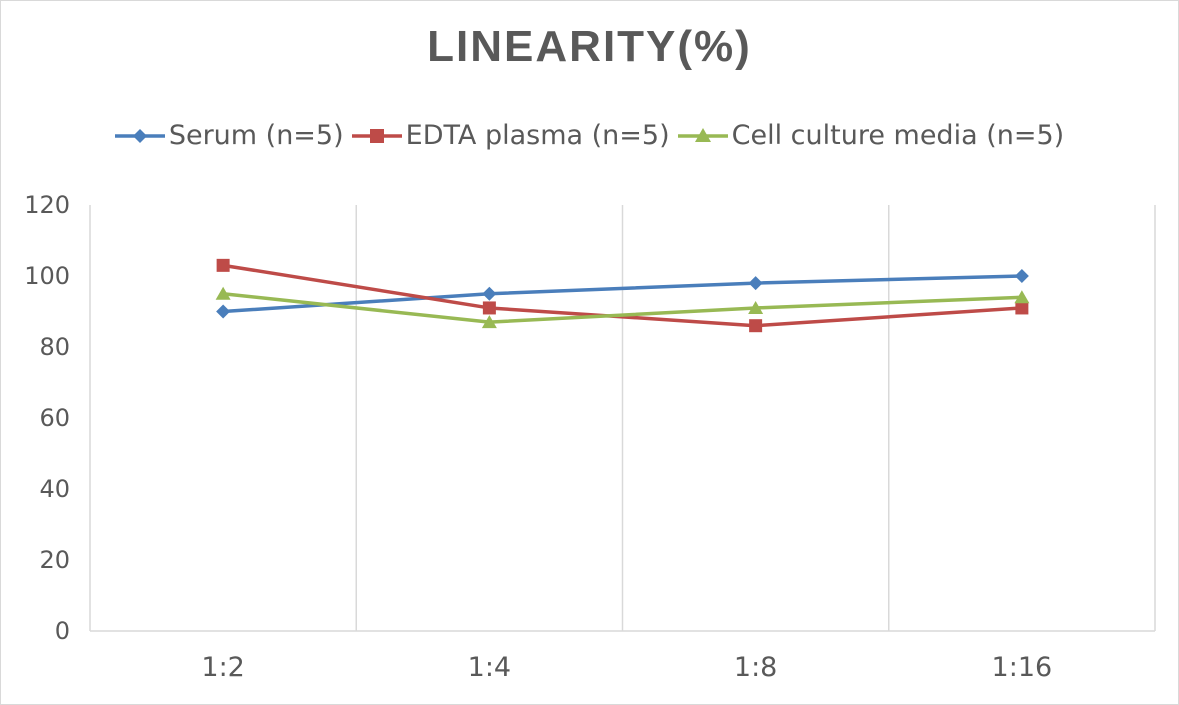 The height and width of the screenshot is (705, 1179). I want to click on legend-swatch-cell-culture-media, so click(702, 134).